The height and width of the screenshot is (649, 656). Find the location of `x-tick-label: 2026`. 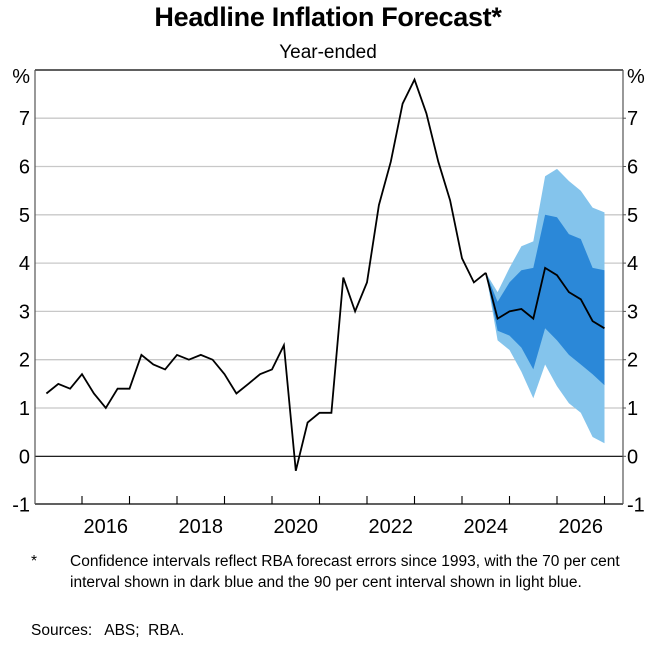

x-tick-label: 2026 is located at coordinates (581, 527).